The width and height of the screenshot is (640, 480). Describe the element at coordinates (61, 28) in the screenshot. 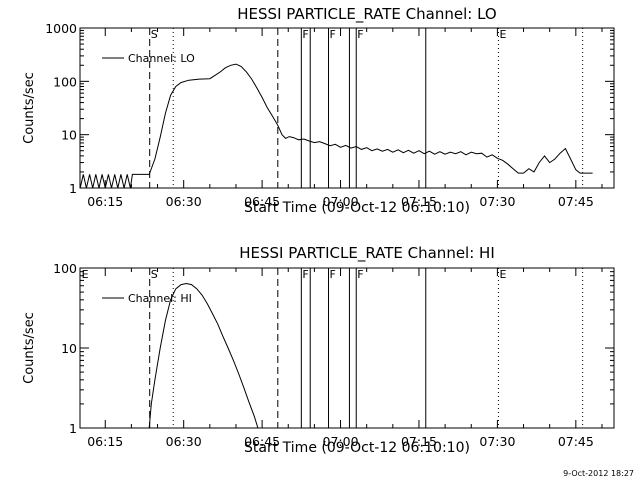

I see `y-tick-label: 1000` at that location.